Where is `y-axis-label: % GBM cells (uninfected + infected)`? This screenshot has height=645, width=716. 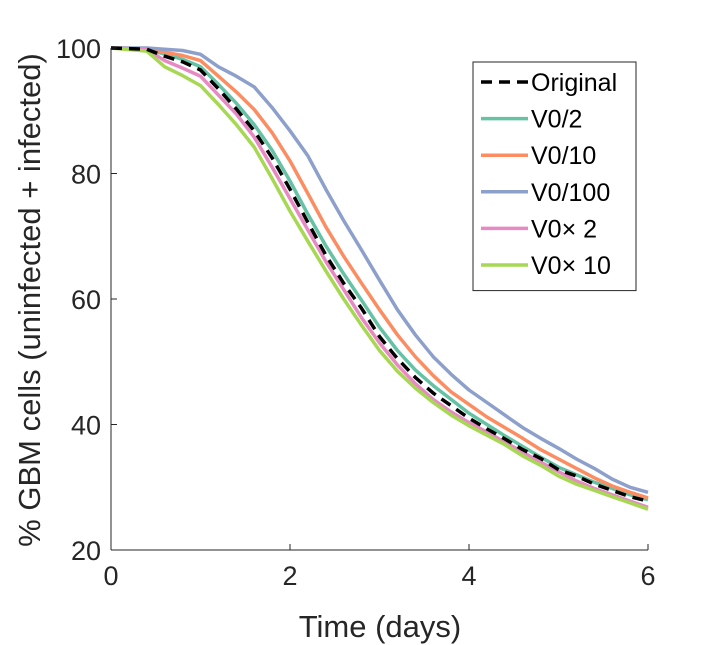 y-axis-label: % GBM cells (uninfected + infected) is located at coordinates (29, 300).